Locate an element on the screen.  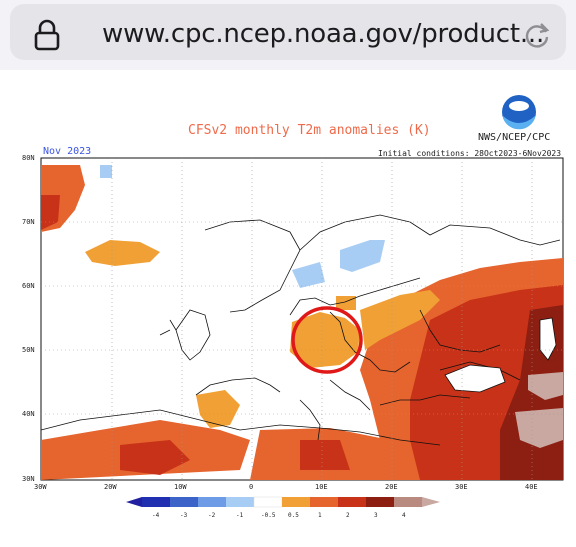
forecast-month: Nov 2023 is located at coordinates (67, 151).